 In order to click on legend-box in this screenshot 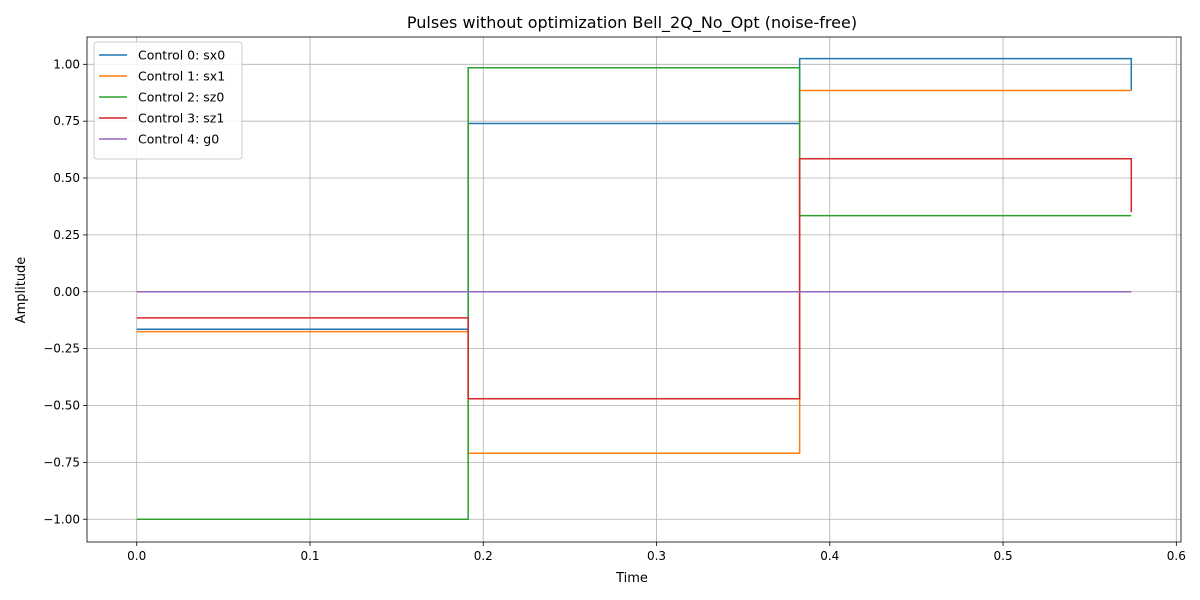, I will do `click(168, 100)`.